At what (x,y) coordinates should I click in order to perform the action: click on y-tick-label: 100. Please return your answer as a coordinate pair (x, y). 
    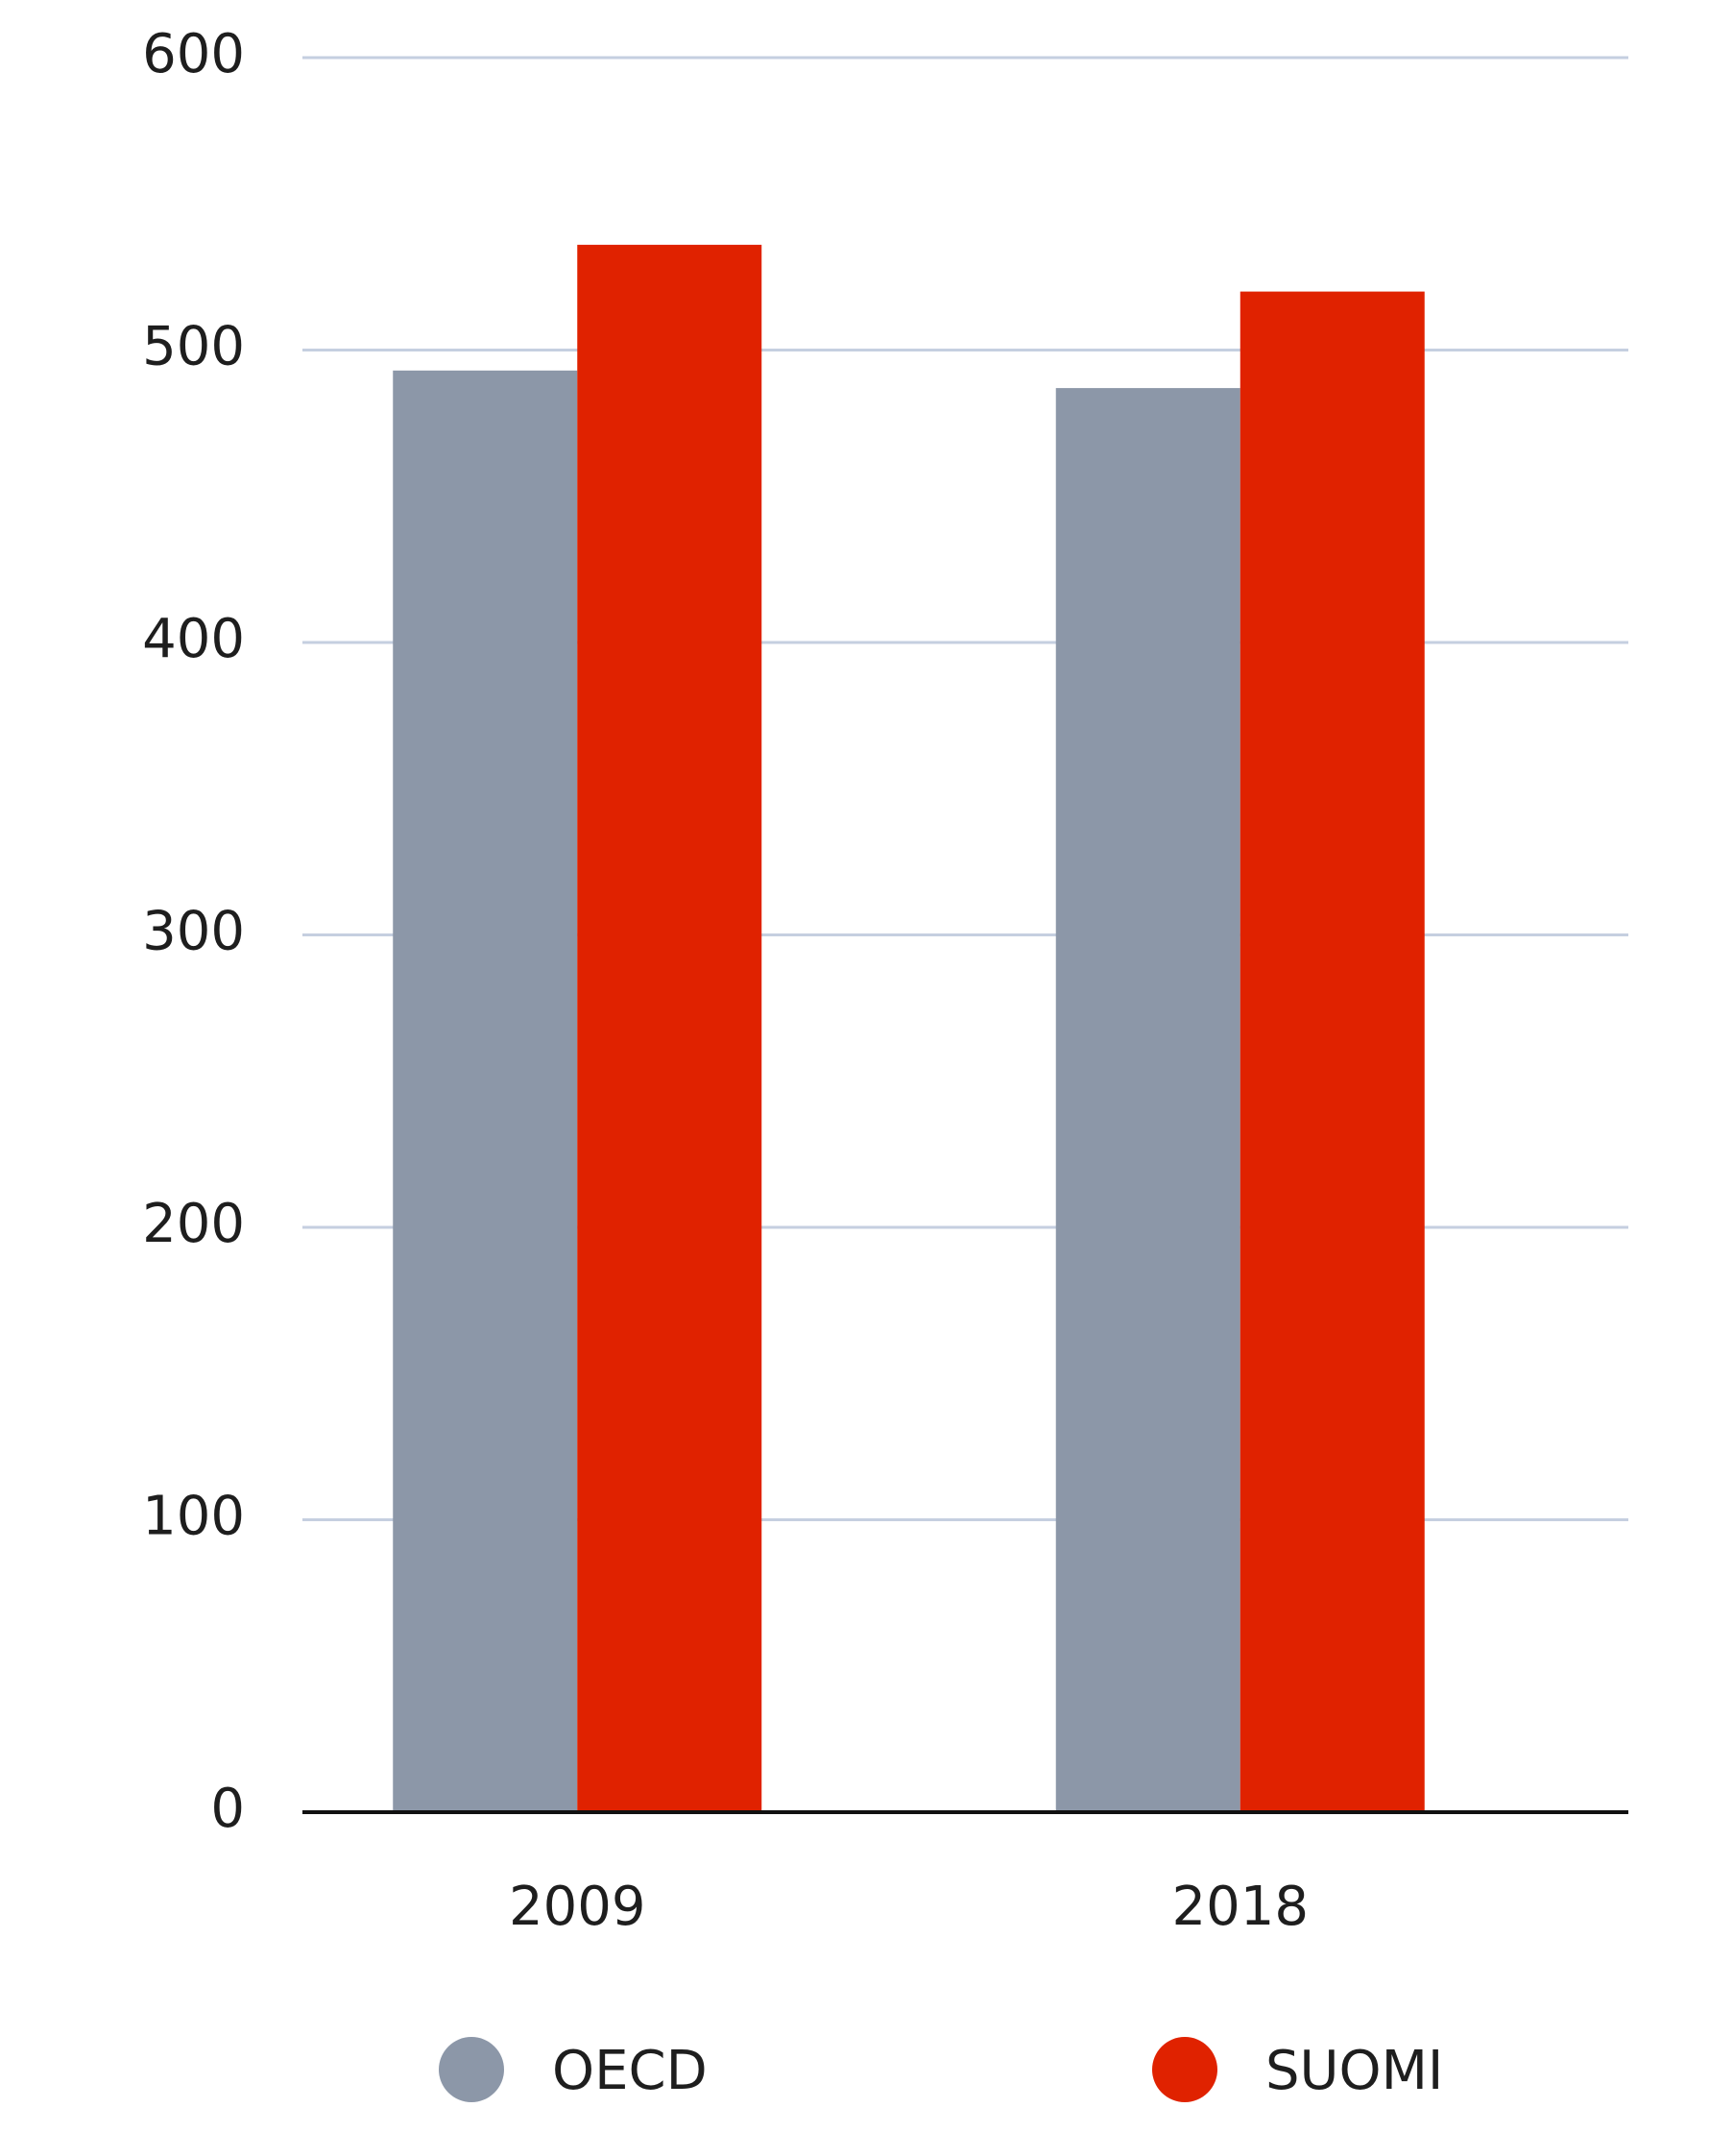
    Looking at the image, I should click on (194, 1517).